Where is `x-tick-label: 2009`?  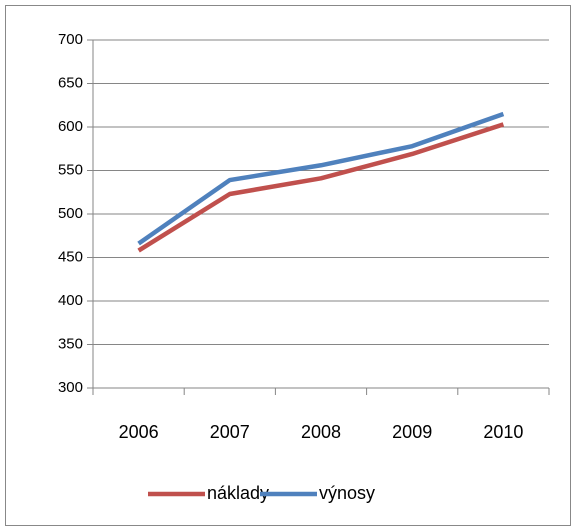 x-tick-label: 2009 is located at coordinates (412, 432).